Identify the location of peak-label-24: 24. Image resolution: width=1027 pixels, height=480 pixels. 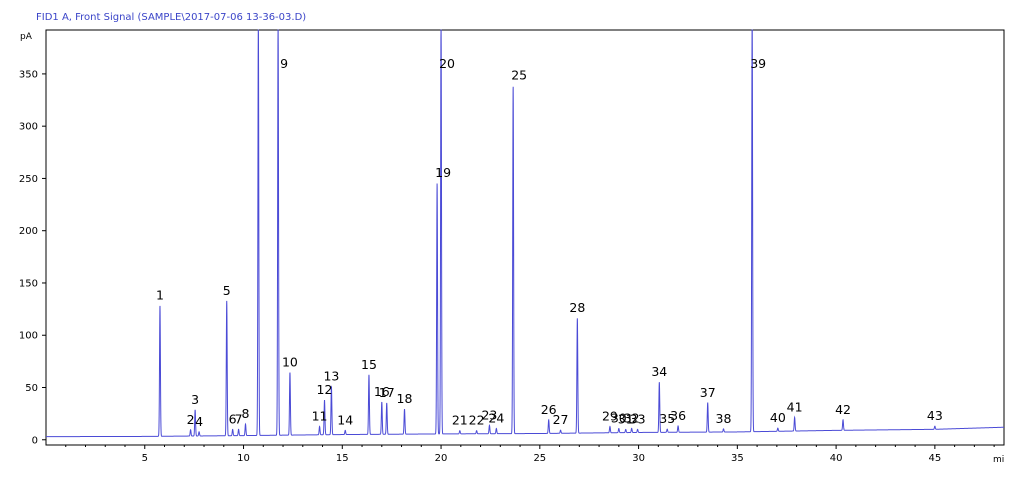
(496, 417).